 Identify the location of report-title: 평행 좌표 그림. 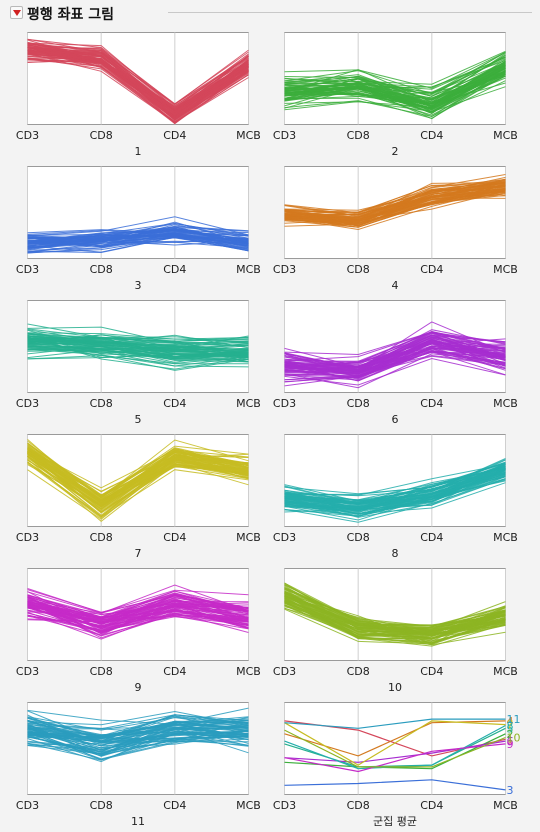
(71, 15).